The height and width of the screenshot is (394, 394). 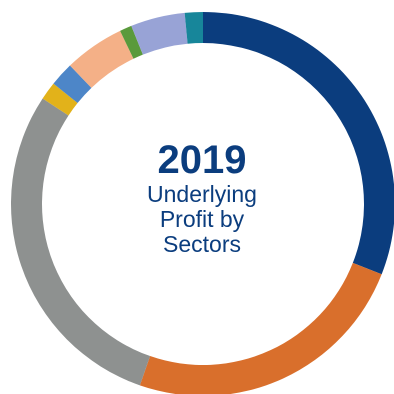 What do you see at coordinates (202, 244) in the screenshot?
I see `subtitle-line-3: Sectors` at bounding box center [202, 244].